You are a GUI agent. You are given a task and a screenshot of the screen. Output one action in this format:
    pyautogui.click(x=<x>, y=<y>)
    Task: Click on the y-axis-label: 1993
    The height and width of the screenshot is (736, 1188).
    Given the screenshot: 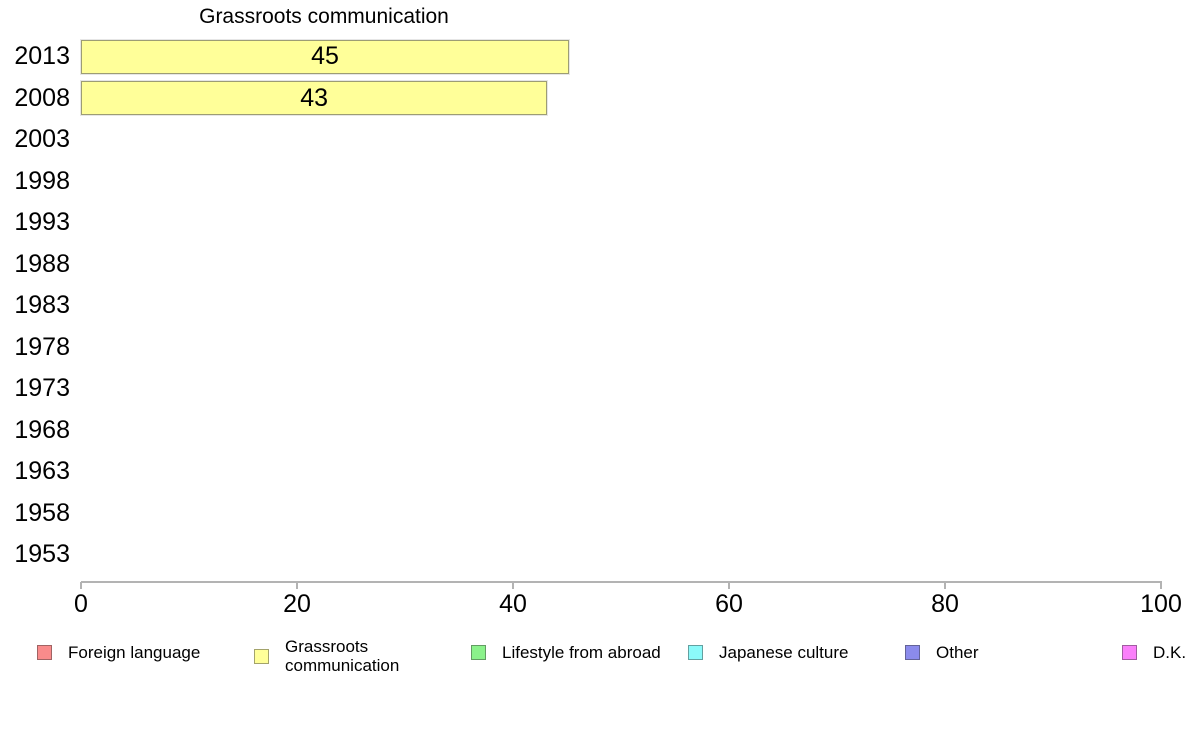 What is the action you would take?
    pyautogui.click(x=42, y=222)
    